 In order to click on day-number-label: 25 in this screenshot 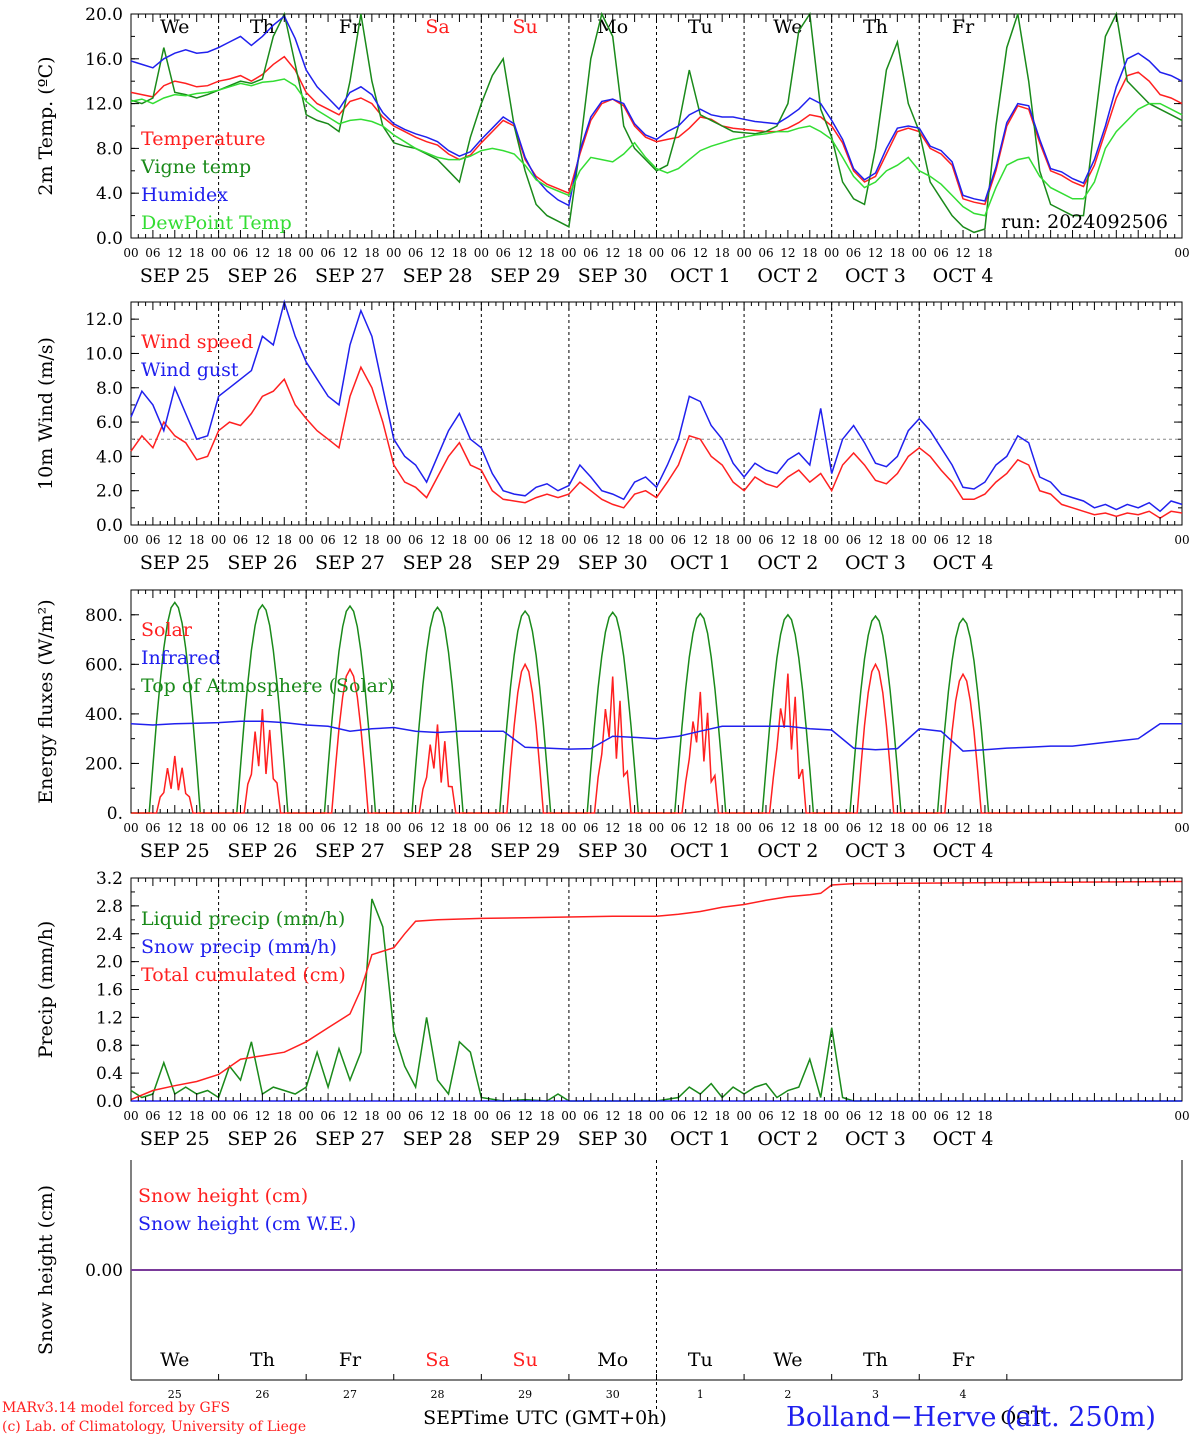, I will do `click(175, 1394)`.